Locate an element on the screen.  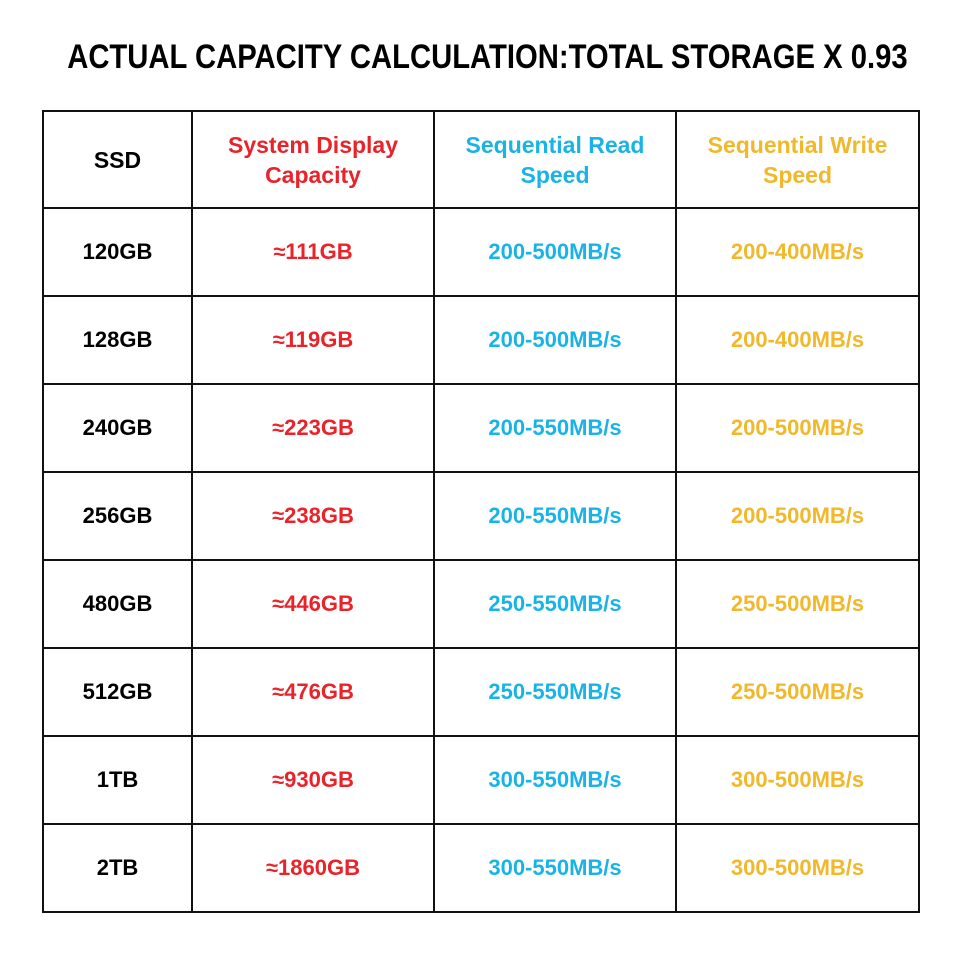
table-cell: ≈930GB is located at coordinates (313, 780).